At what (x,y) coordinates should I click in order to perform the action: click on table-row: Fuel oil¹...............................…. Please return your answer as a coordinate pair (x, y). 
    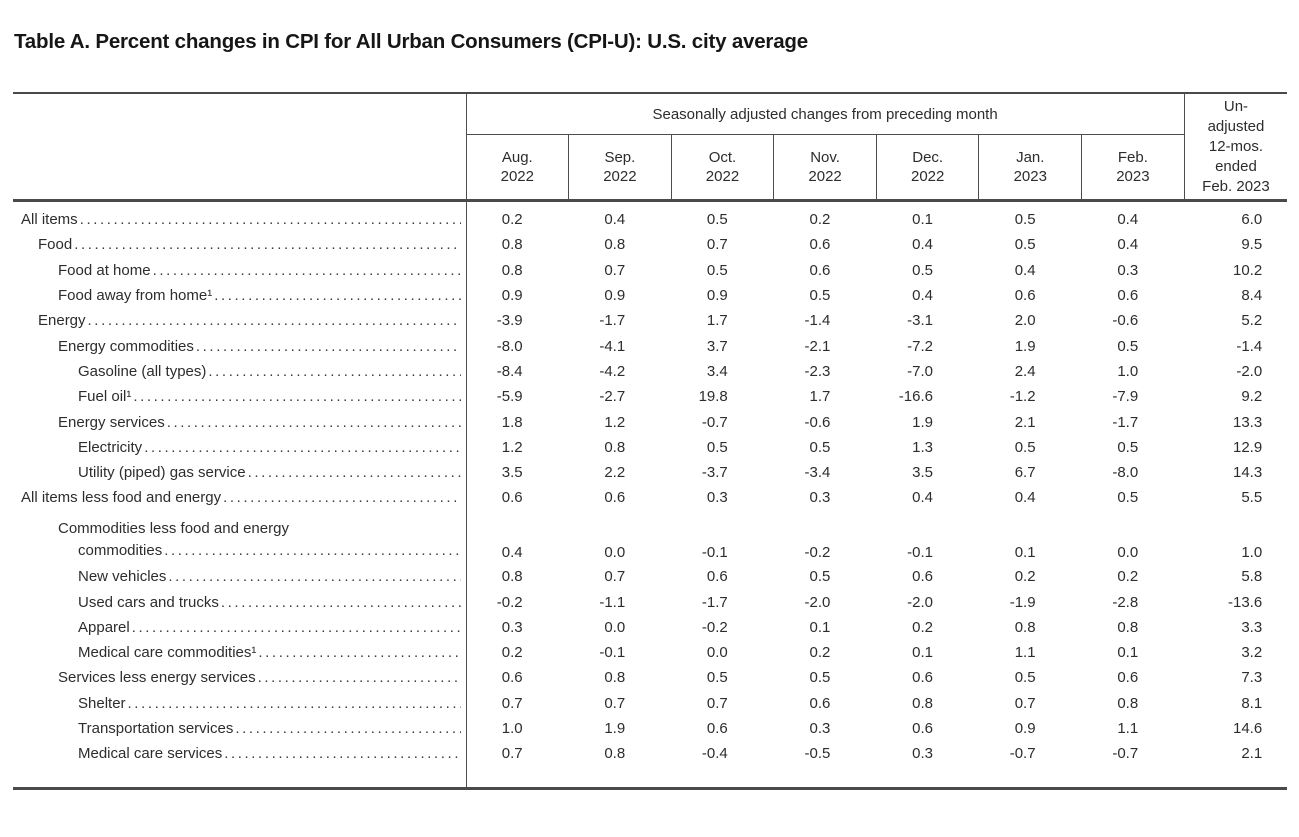
    Looking at the image, I should click on (650, 397).